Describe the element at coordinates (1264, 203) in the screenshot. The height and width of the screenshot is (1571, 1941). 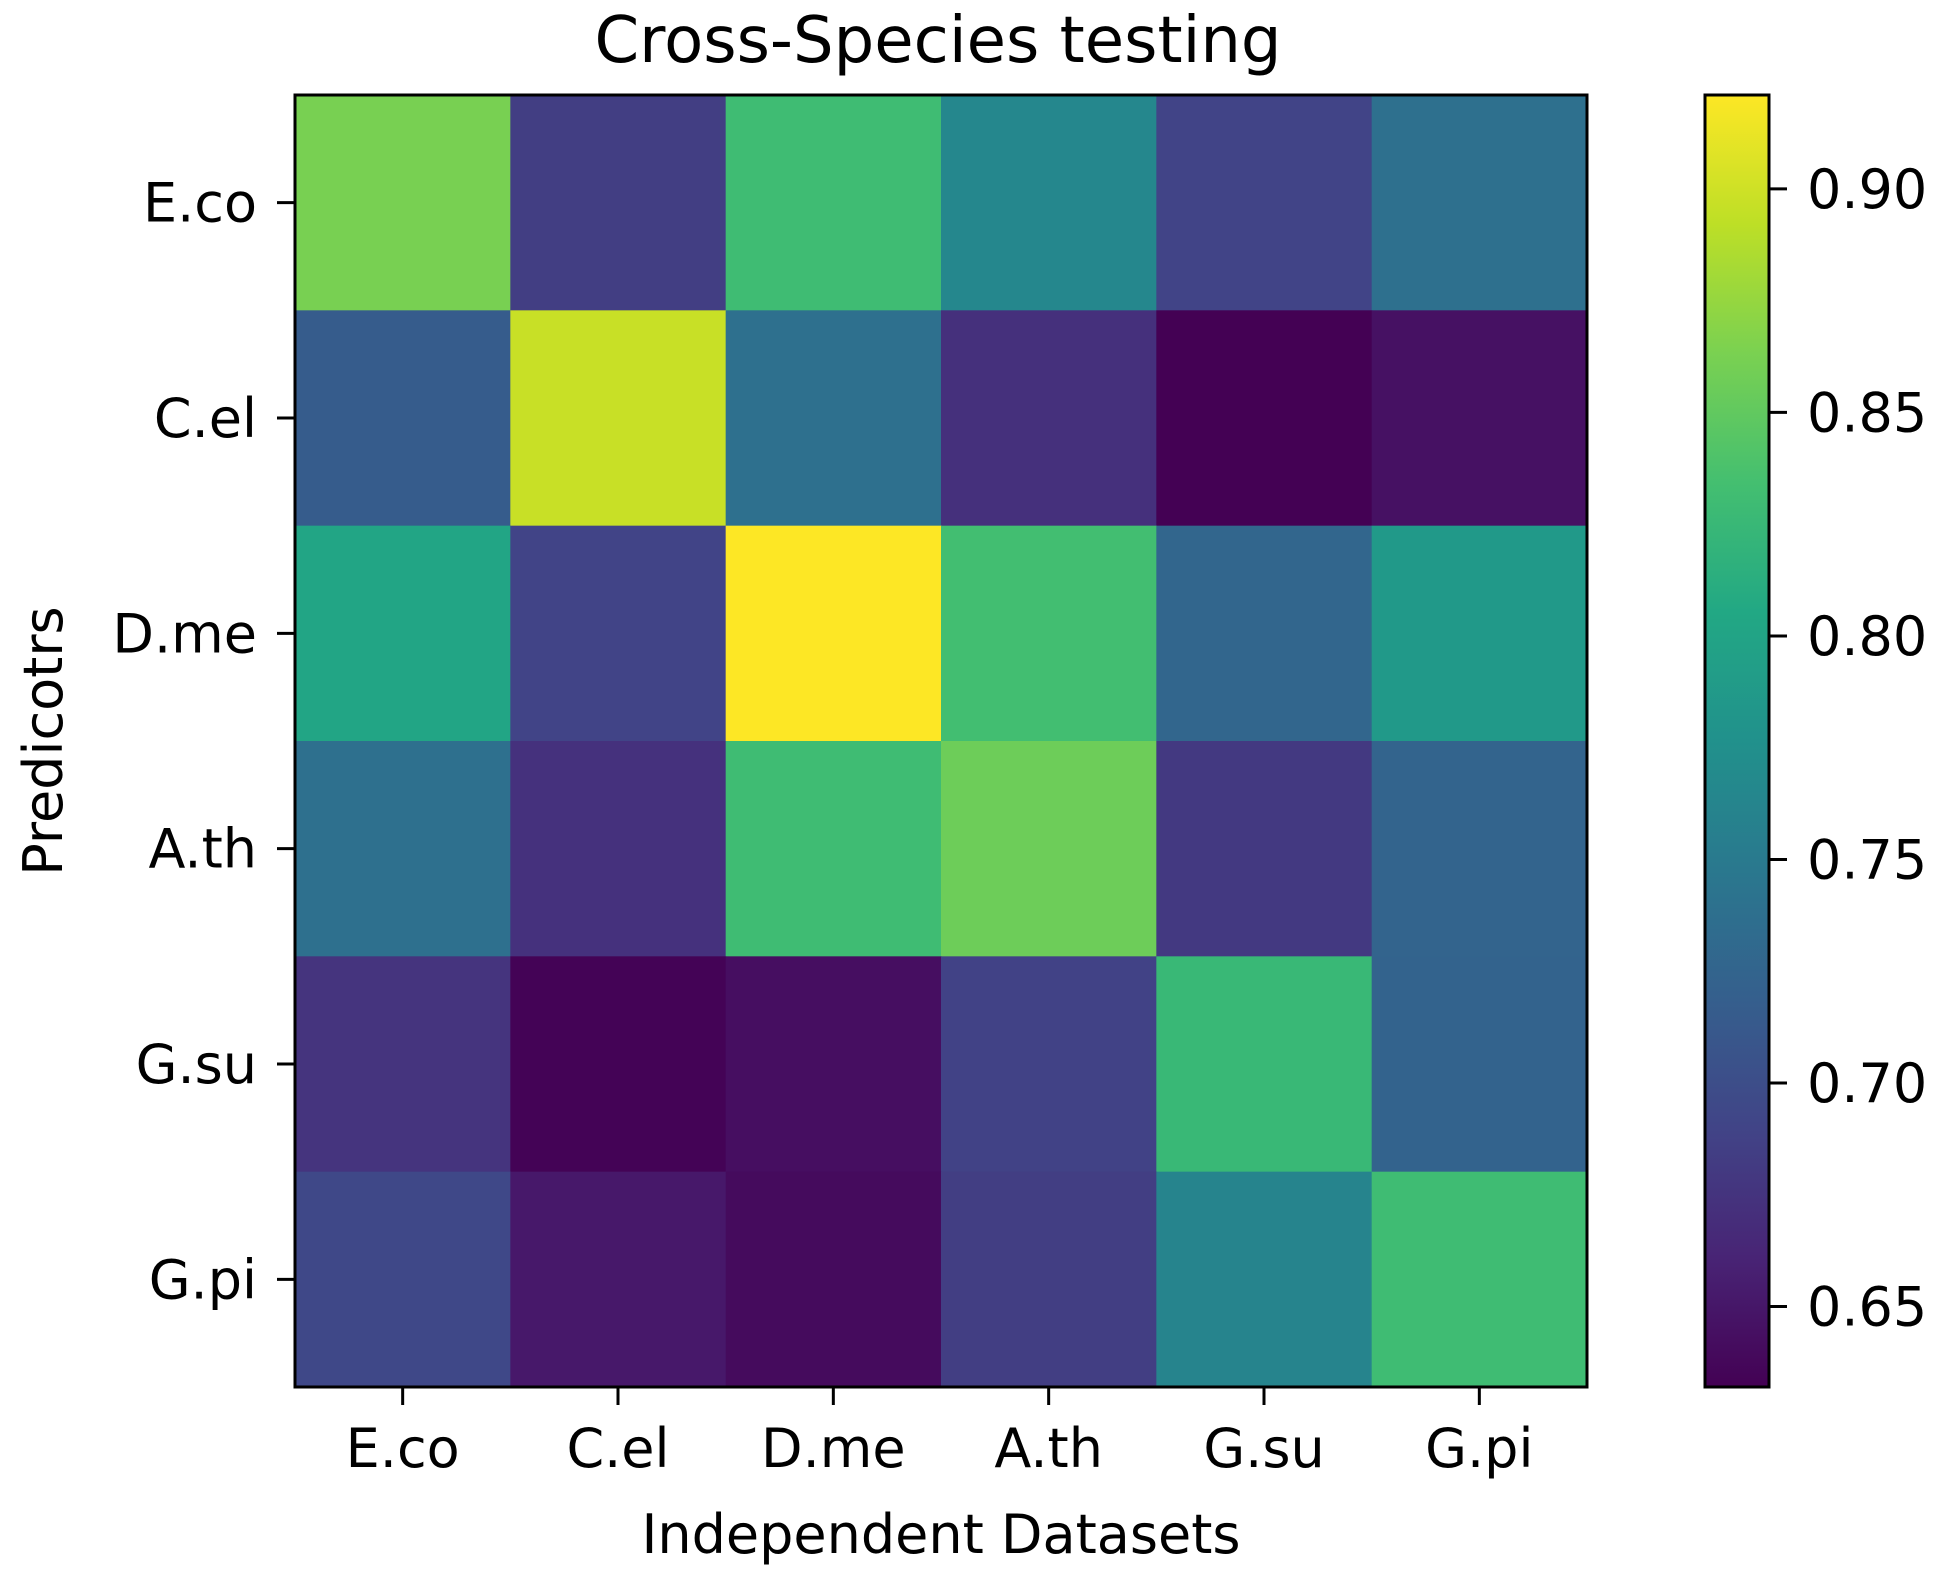
I see `heatmap-cell-E.co-G.su` at that location.